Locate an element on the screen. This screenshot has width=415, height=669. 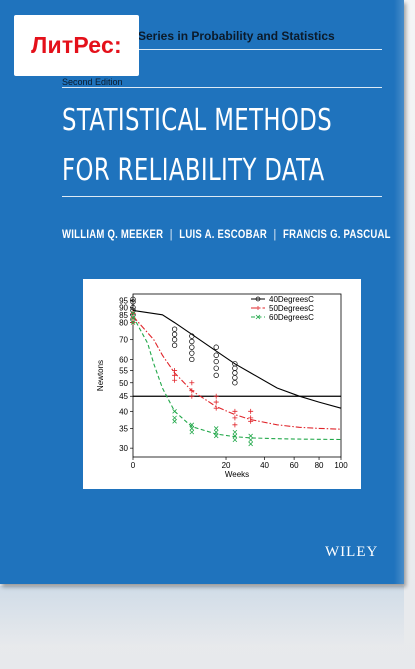
x-tick-label: 20 is located at coordinates (226, 465).